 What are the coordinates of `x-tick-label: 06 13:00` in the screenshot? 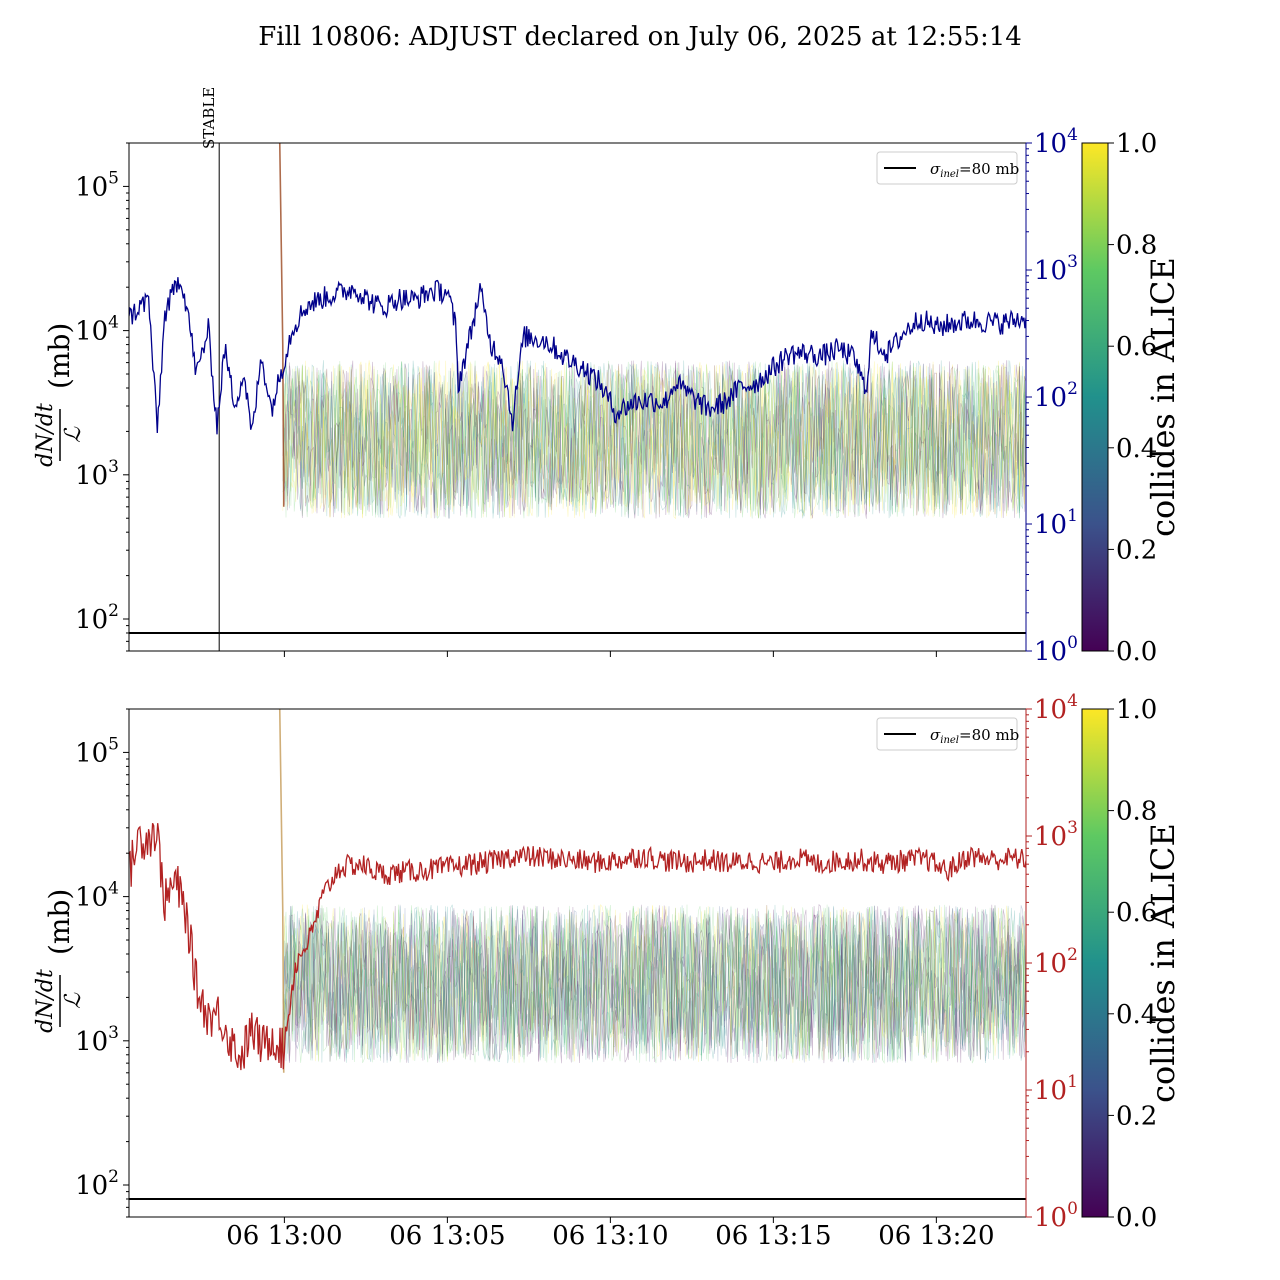 It's located at (284, 1236).